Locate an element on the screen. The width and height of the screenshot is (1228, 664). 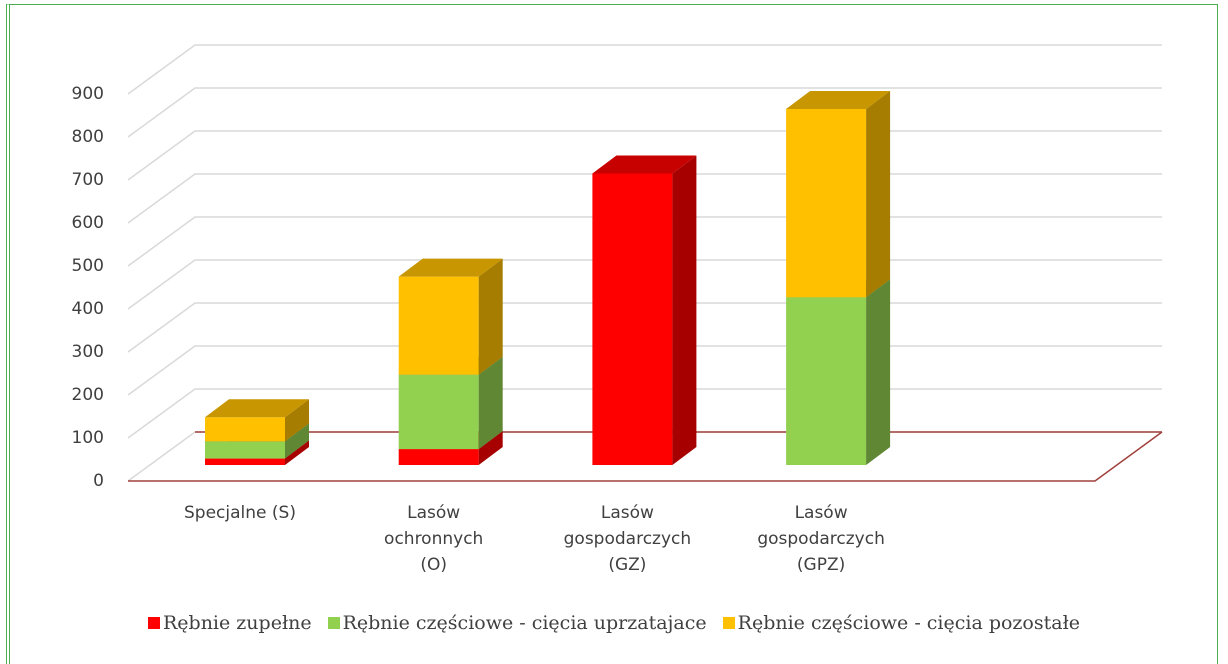
legend-item: Rębnie zupełne is located at coordinates (229, 623).